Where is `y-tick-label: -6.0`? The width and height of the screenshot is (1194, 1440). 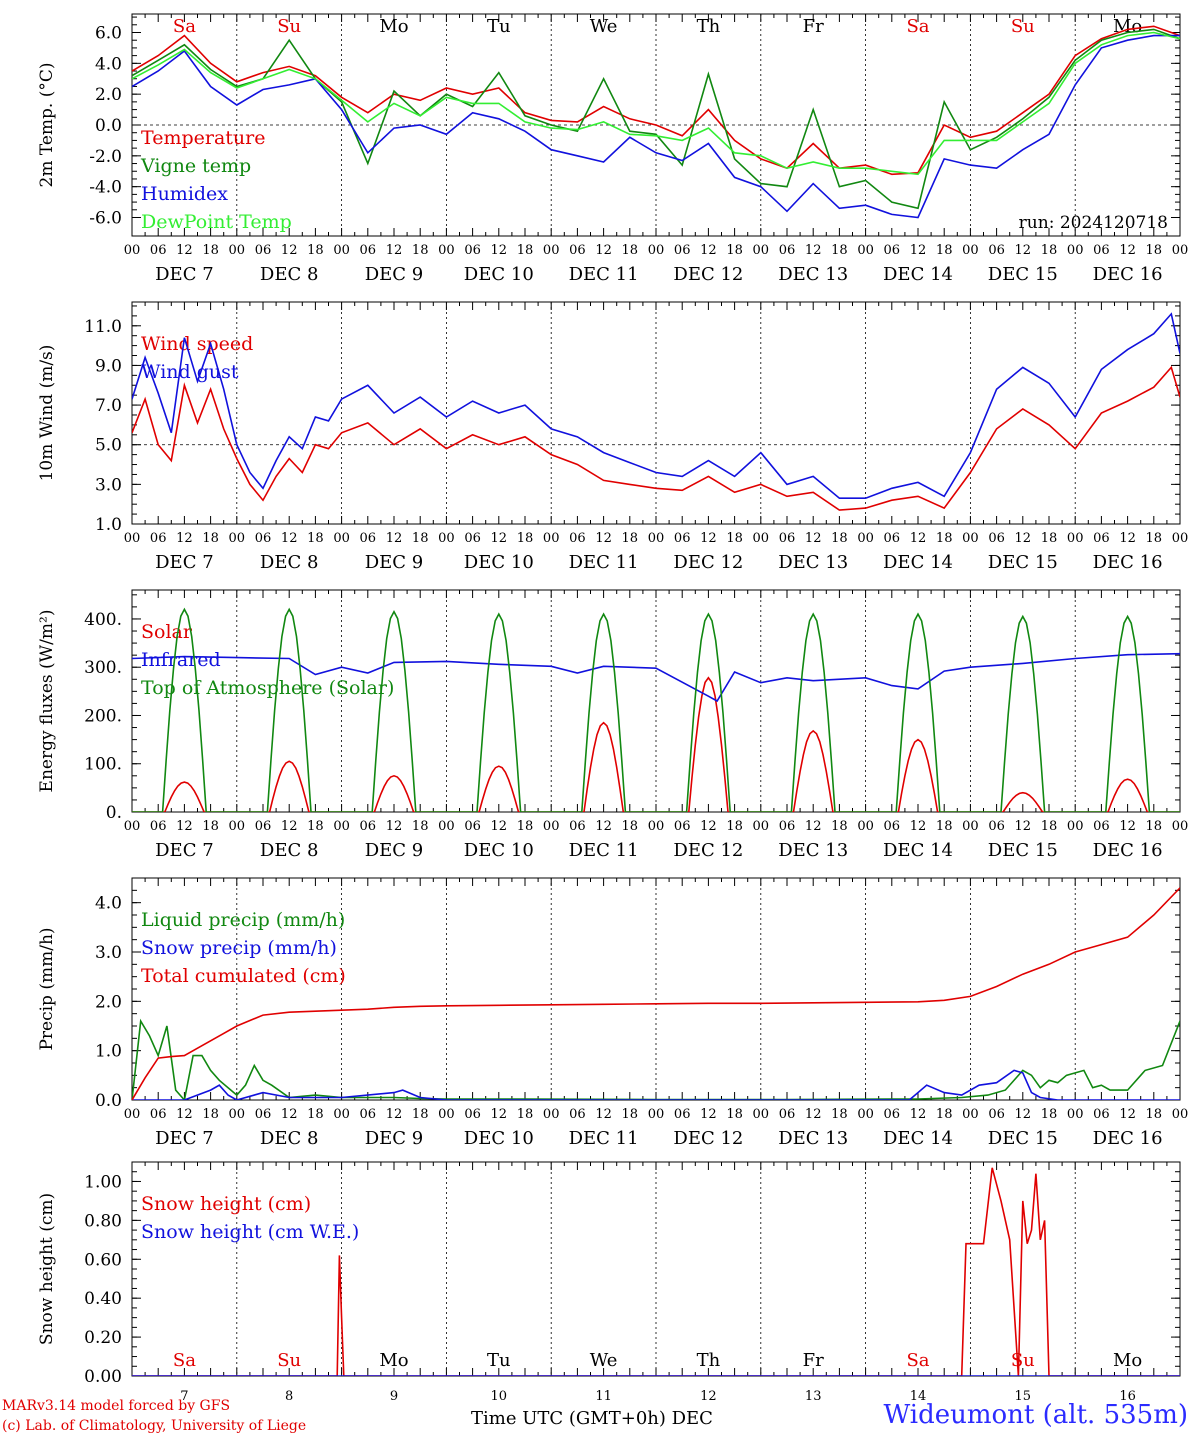 y-tick-label: -6.0 is located at coordinates (105, 219).